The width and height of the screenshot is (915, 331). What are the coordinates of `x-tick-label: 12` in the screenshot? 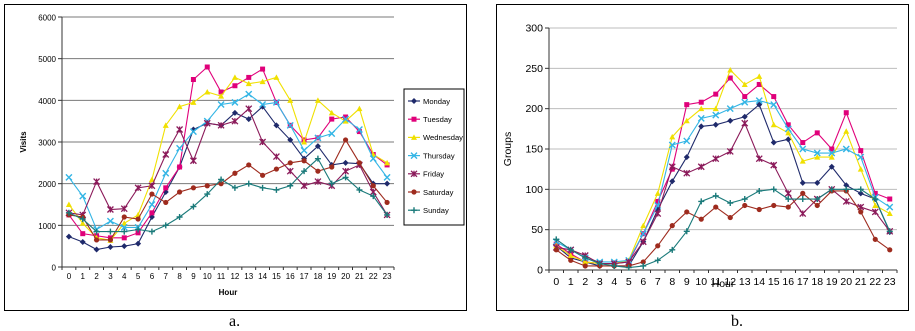 It's located at (730, 282).